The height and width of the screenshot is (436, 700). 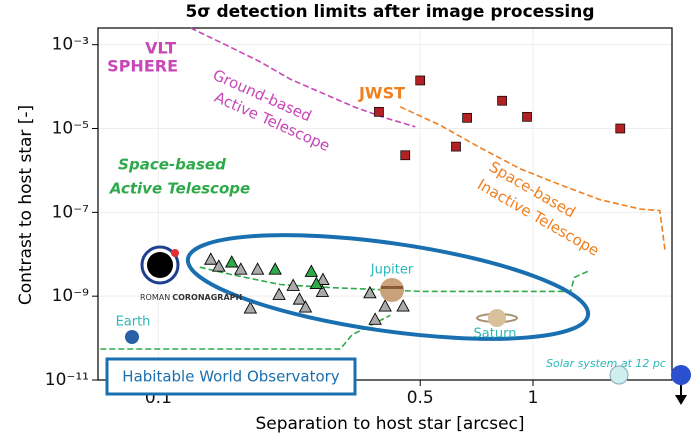 What do you see at coordinates (681, 400) in the screenshot?
I see `arrow` at bounding box center [681, 400].